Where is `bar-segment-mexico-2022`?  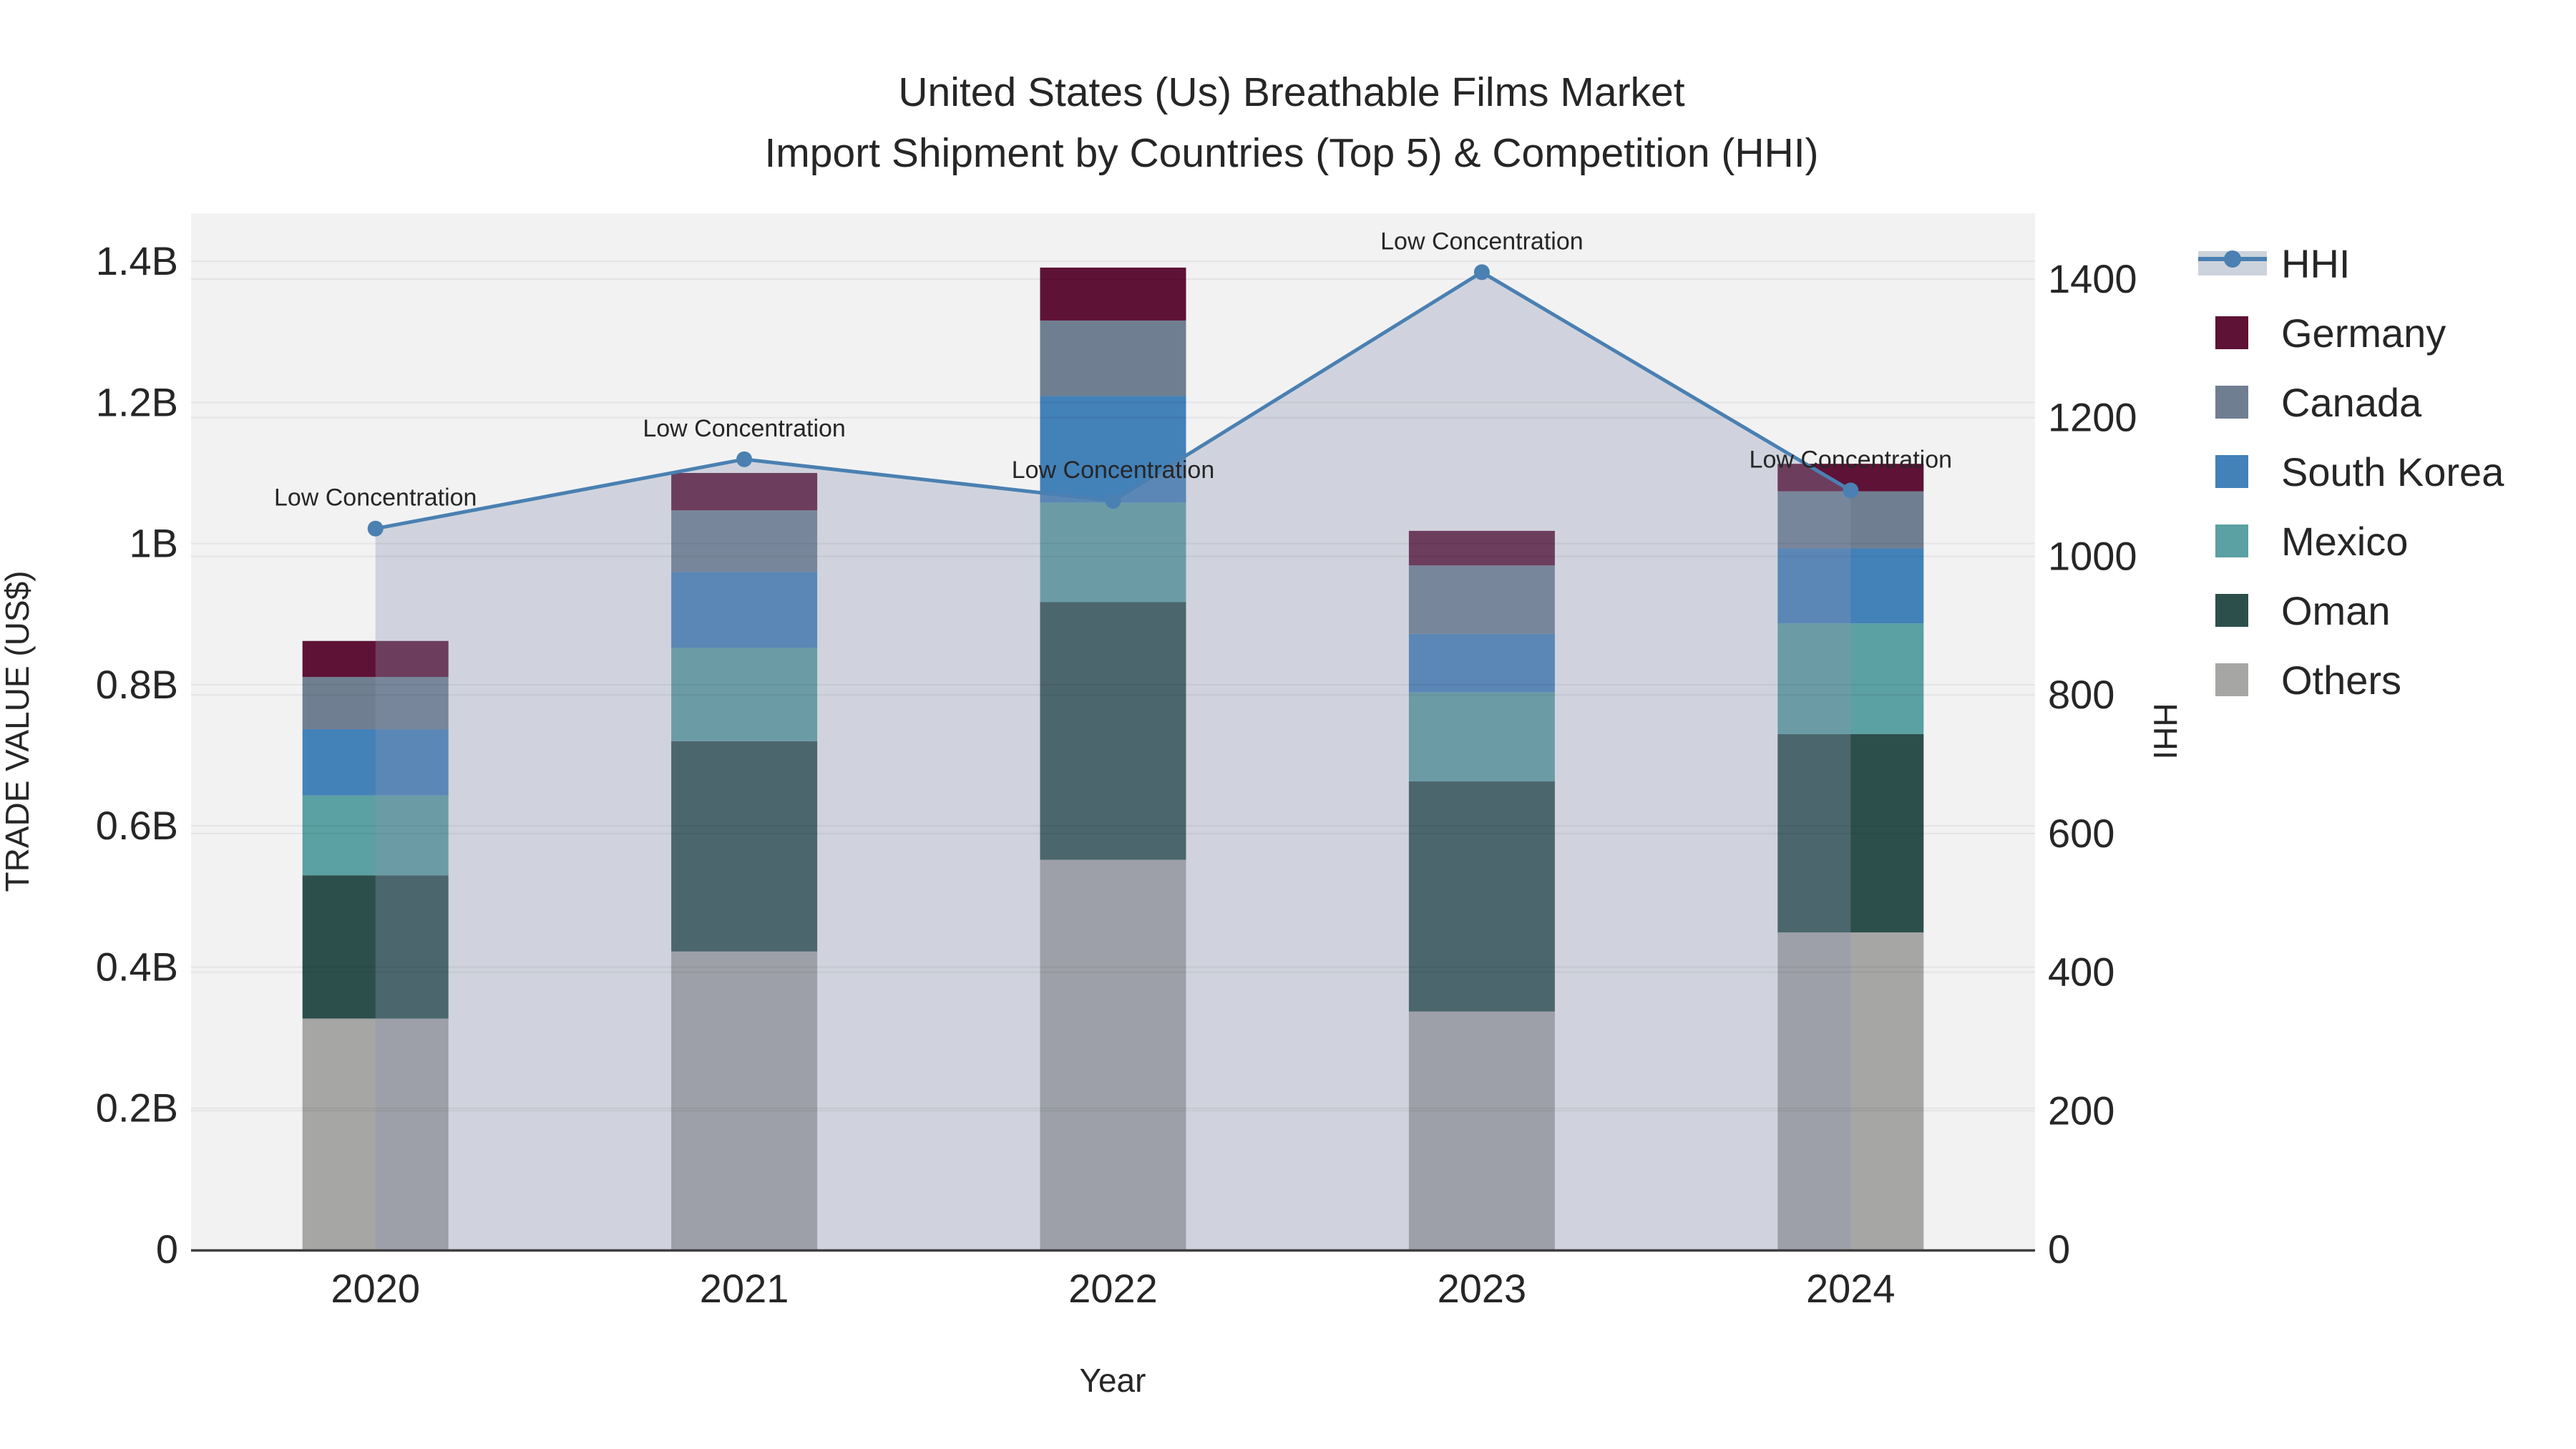
bar-segment-mexico-2022 is located at coordinates (1113, 552).